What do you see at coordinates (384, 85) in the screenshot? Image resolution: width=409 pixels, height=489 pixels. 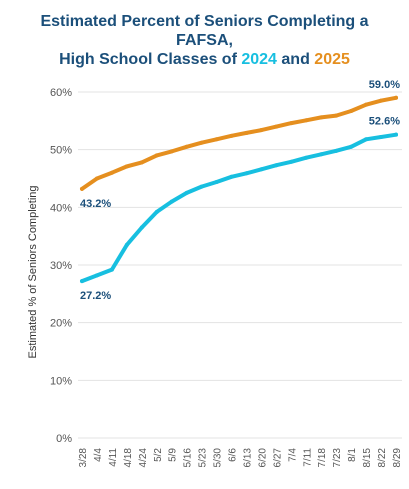 I see `end-label-2025: 59.0%` at bounding box center [384, 85].